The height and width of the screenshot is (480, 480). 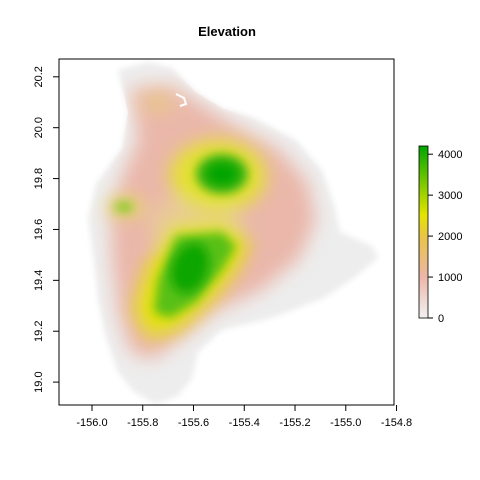 What do you see at coordinates (39, 229) in the screenshot?
I see `y-tick-label: 19.6` at bounding box center [39, 229].